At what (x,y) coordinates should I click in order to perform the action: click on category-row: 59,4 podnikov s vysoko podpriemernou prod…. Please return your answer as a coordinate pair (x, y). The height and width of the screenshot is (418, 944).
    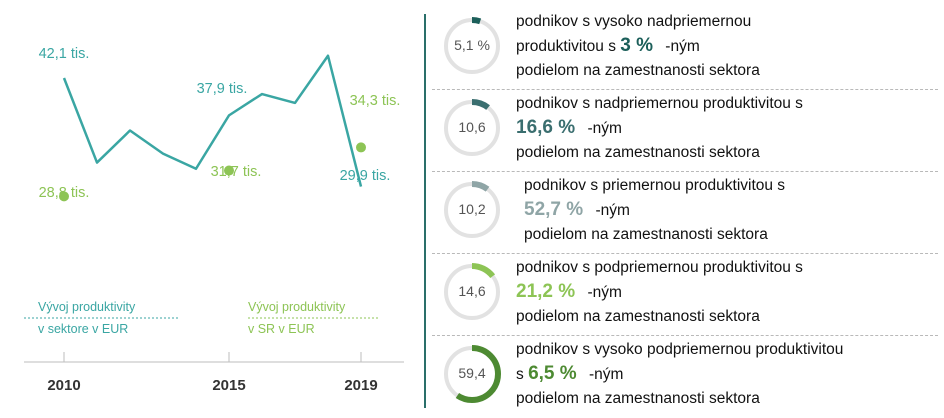
    Looking at the image, I should click on (685, 376).